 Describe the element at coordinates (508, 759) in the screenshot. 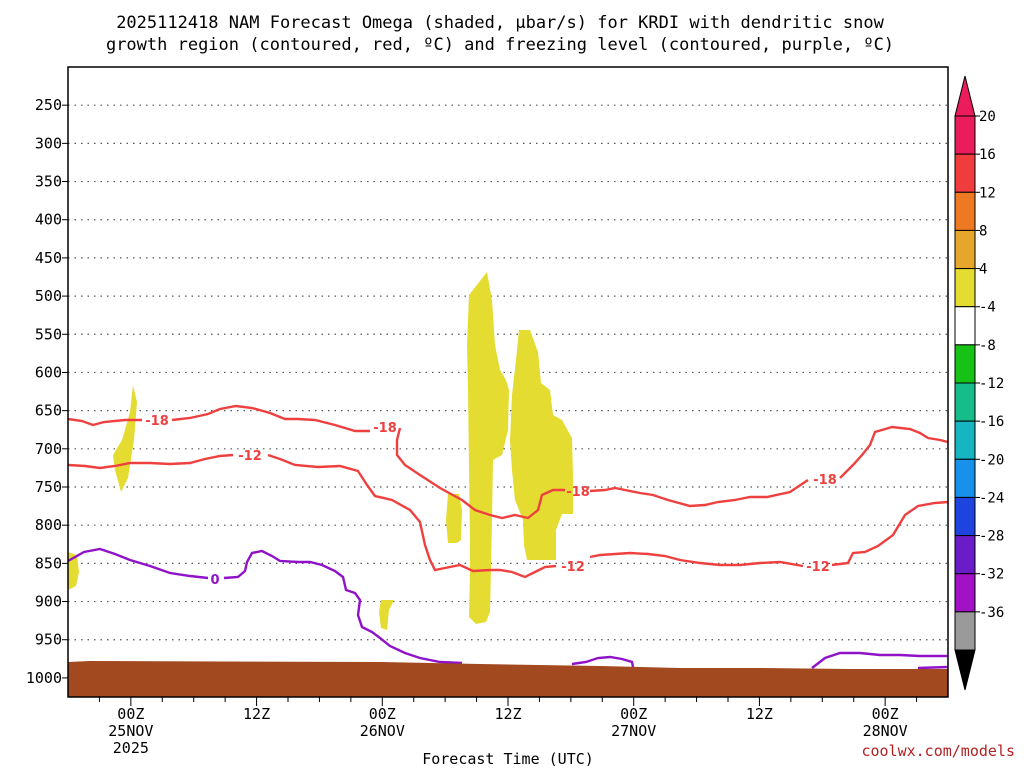

I see `x-axis-label: Forecast Time (UTC)` at that location.